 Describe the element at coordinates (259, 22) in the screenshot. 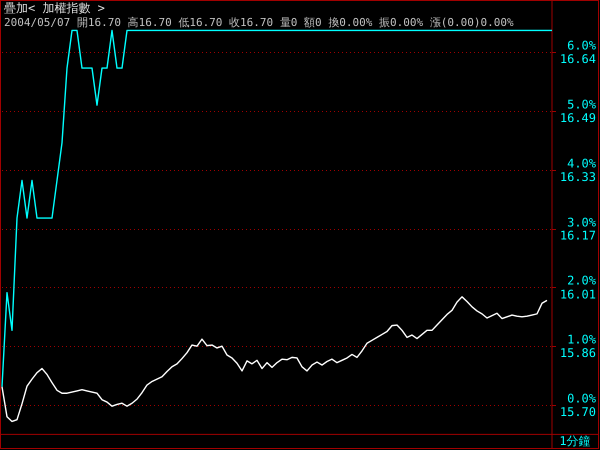

I see `text: 2004/05/07 開16.70 高16.70 低16.70 收16.70 量0 額0 換0.00% 振0.00% 漲(0.00)0.00%` at that location.